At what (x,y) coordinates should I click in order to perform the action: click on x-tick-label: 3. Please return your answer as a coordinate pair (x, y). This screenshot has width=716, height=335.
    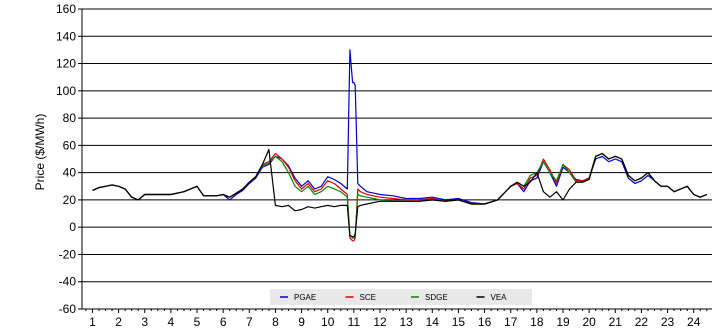
    Looking at the image, I should click on (144, 322).